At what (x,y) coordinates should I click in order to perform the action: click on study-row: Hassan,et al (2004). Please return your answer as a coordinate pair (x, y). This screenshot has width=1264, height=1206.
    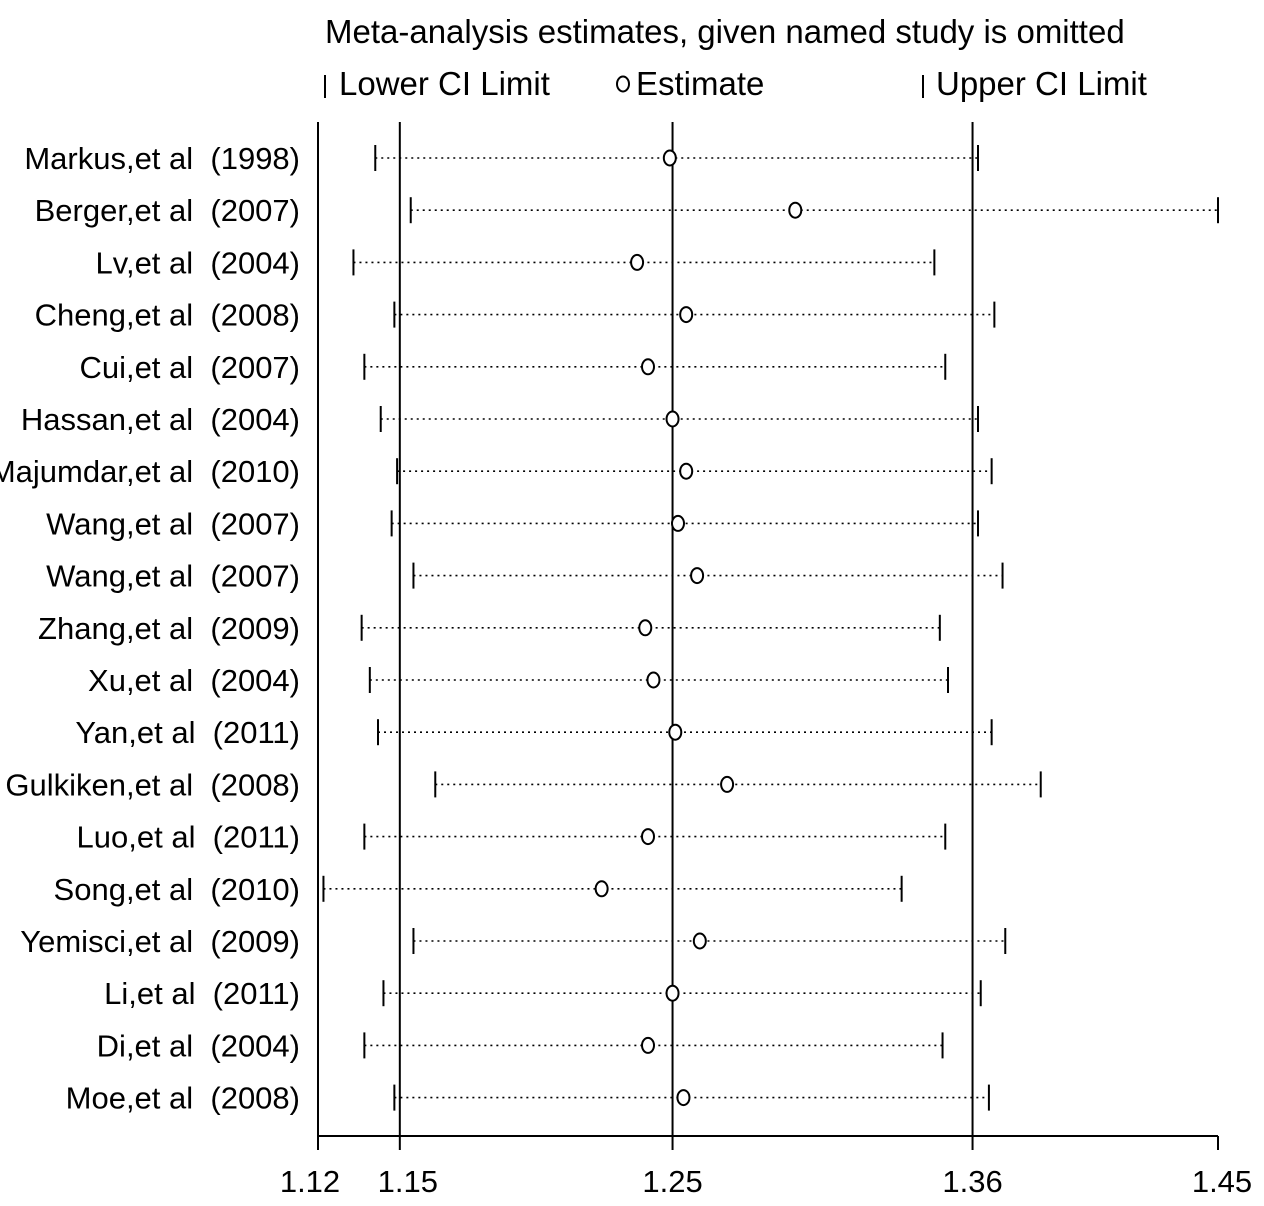
    Looking at the image, I should click on (500, 419).